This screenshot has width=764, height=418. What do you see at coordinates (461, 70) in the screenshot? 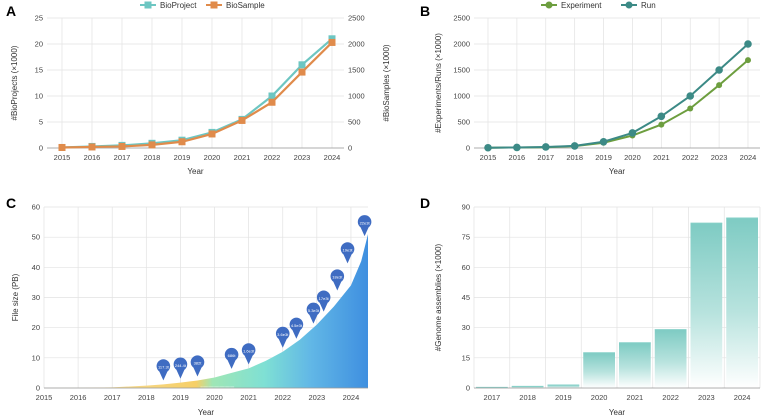
I see `y-tick-label: 1500` at bounding box center [461, 70].